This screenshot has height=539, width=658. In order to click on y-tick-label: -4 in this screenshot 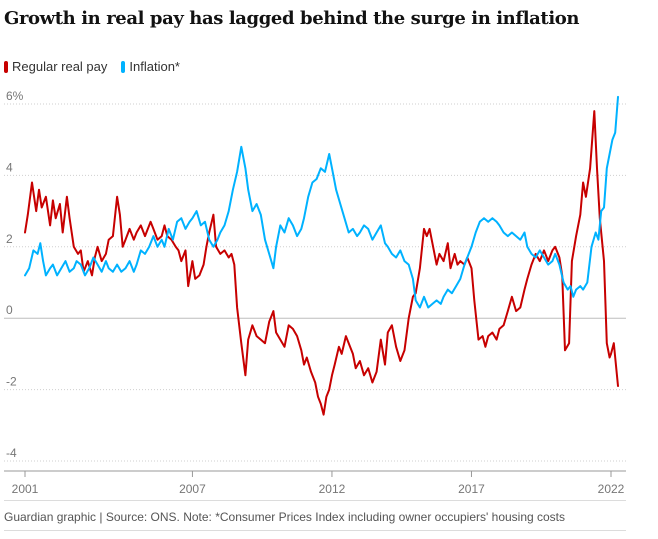, I will do `click(11, 453)`.